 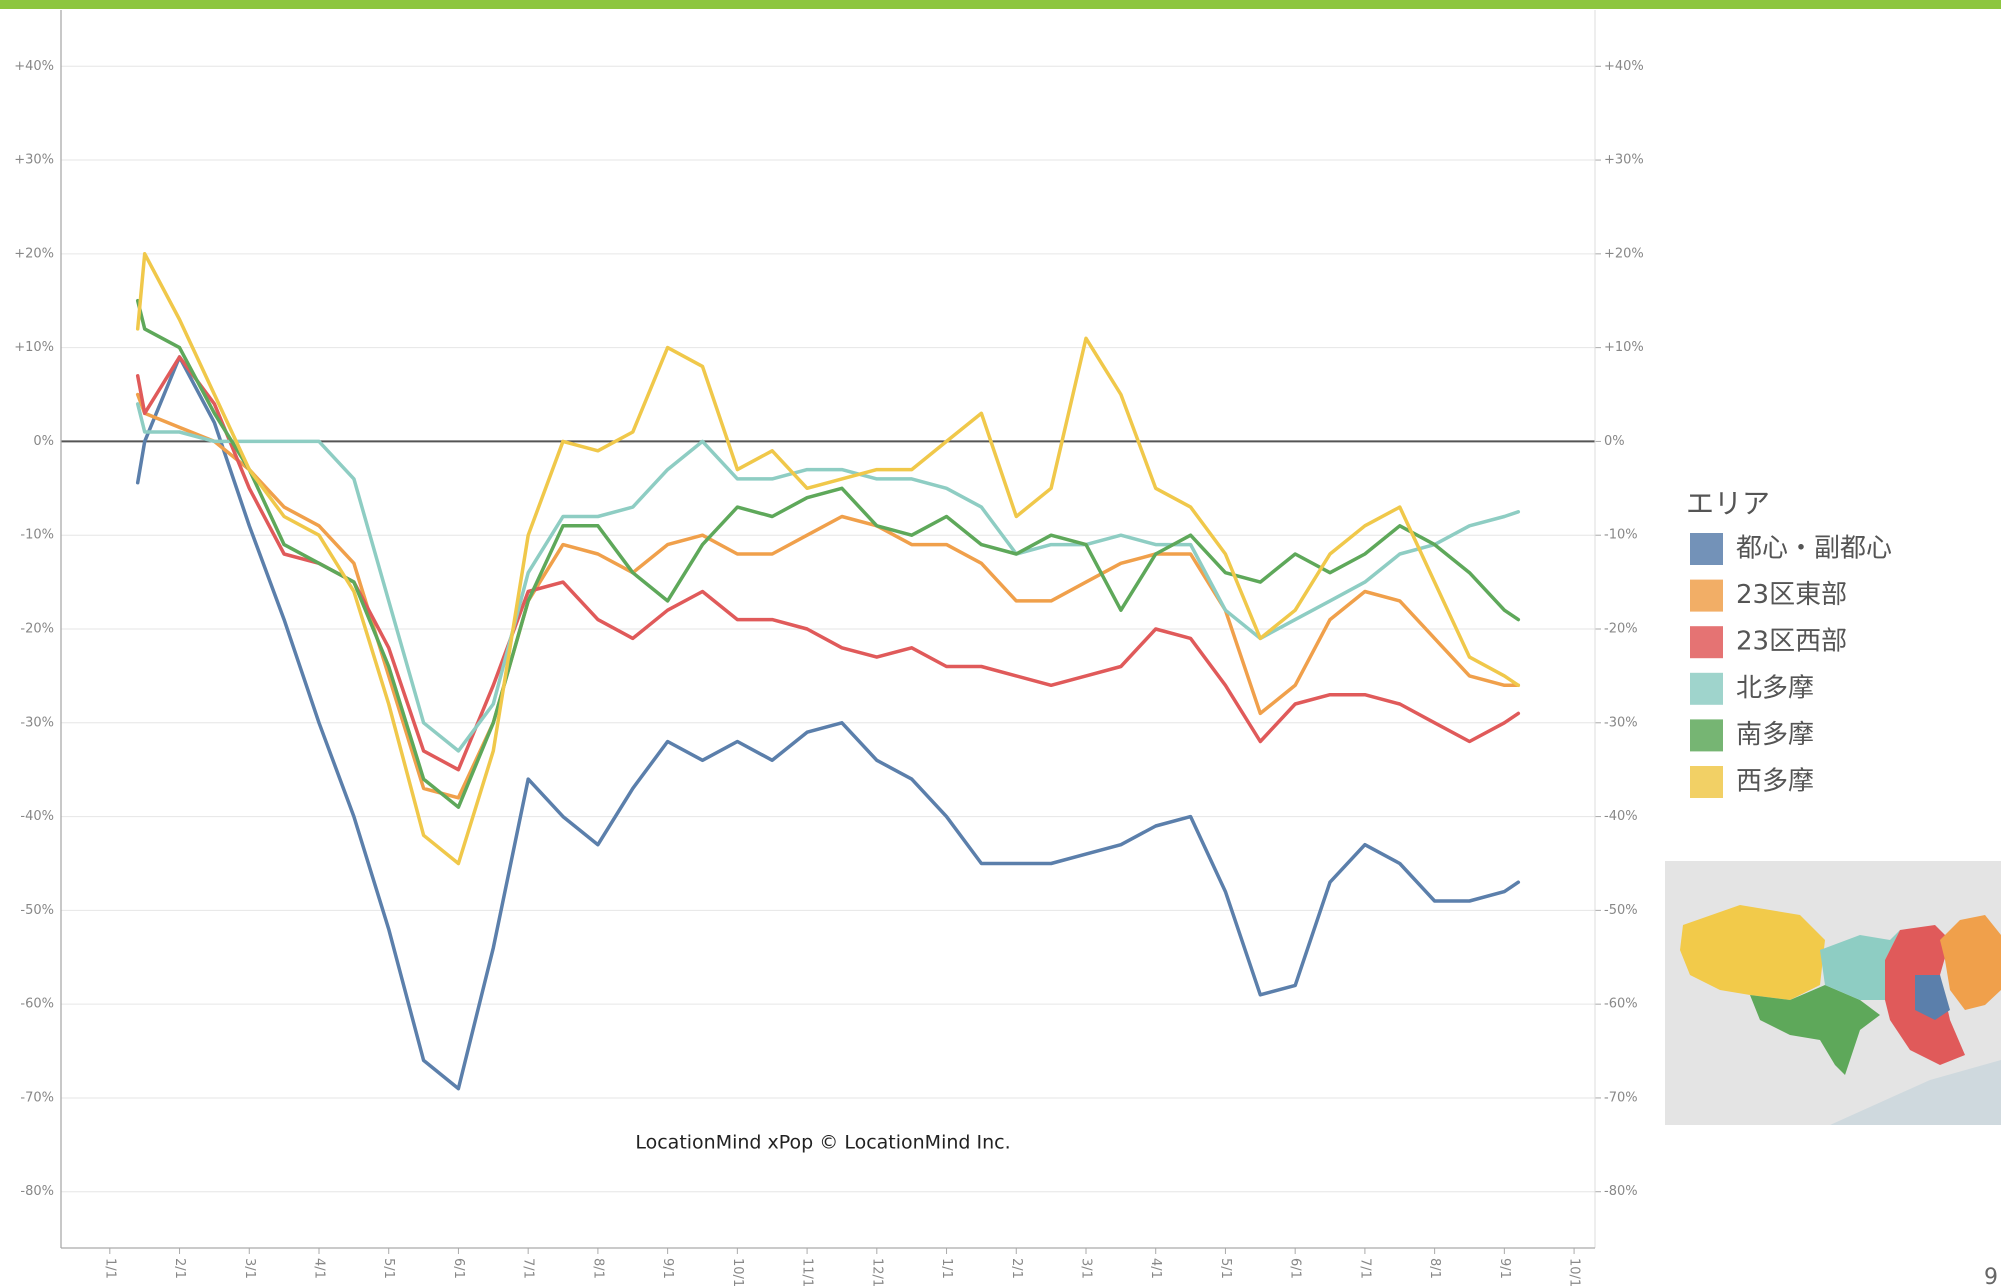 I want to click on legend-label: 23区東部, so click(x=1791, y=595).